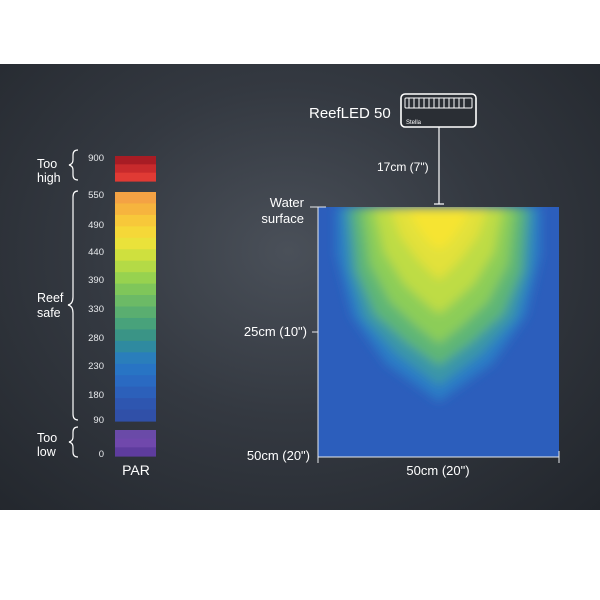 This screenshot has height=600, width=600. I want to click on par-unit-label: PAR, so click(136, 470).